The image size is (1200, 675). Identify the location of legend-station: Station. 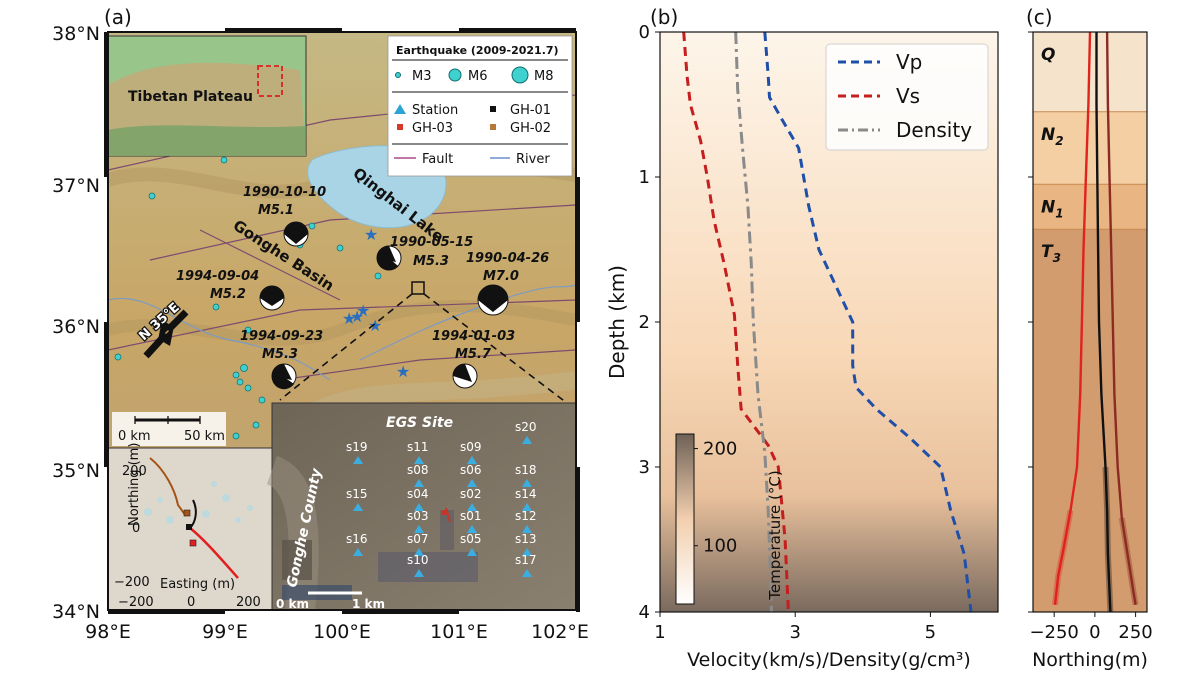
(435, 110).